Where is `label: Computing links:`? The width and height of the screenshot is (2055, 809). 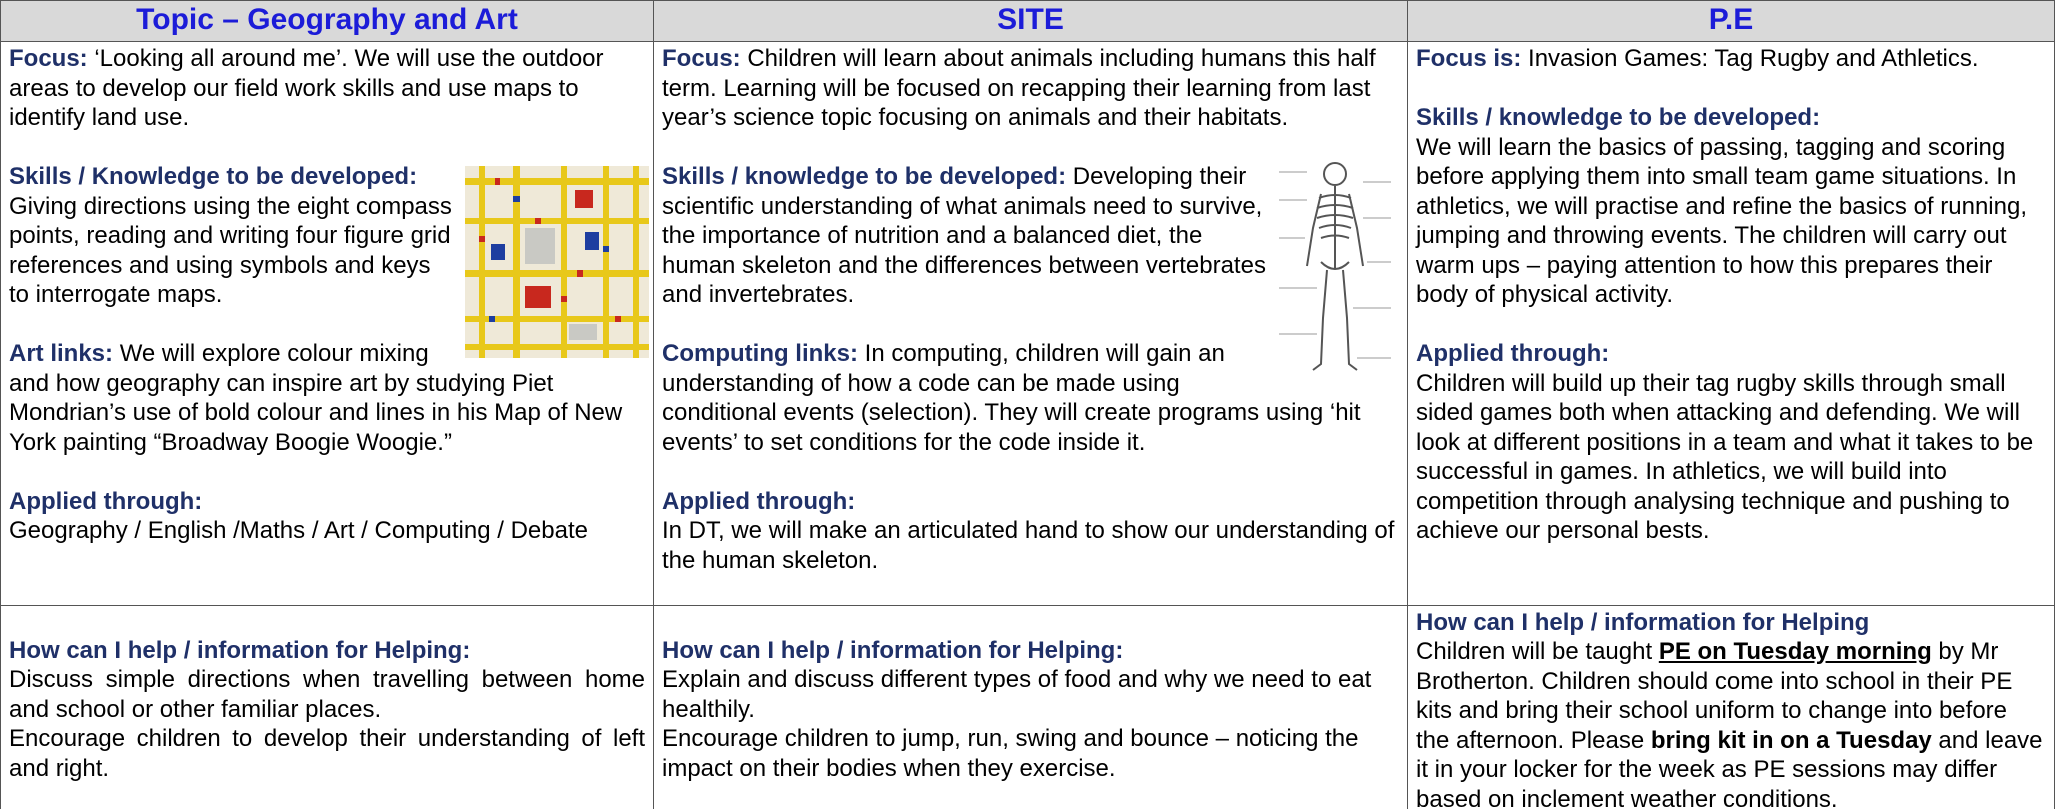
label: Computing links: is located at coordinates (760, 353).